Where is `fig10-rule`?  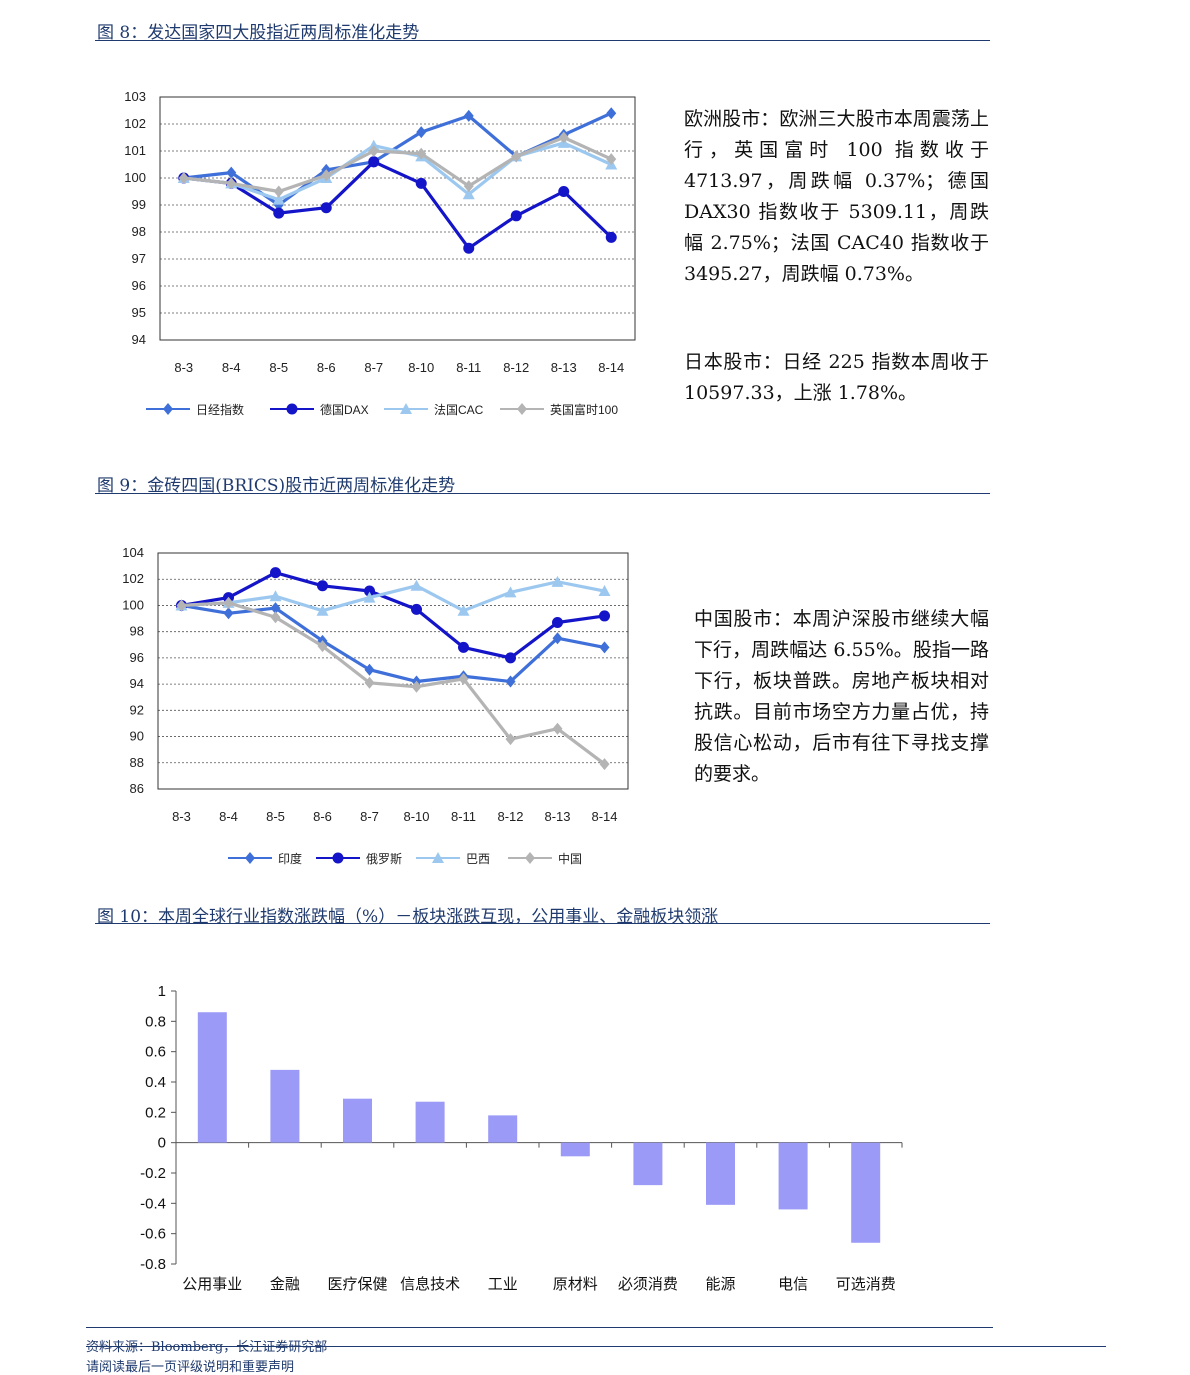 fig10-rule is located at coordinates (542, 923).